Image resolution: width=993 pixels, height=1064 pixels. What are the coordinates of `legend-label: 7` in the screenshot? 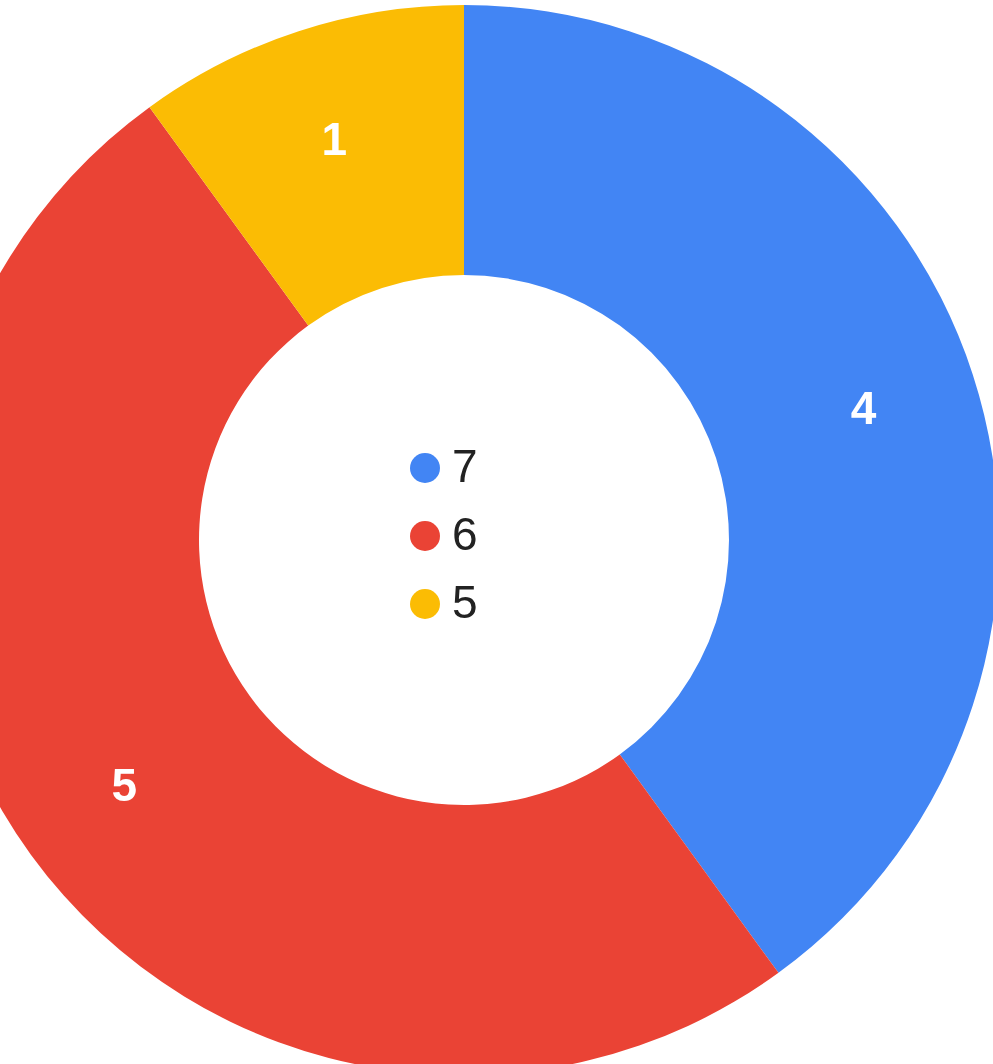 It's located at (465, 466).